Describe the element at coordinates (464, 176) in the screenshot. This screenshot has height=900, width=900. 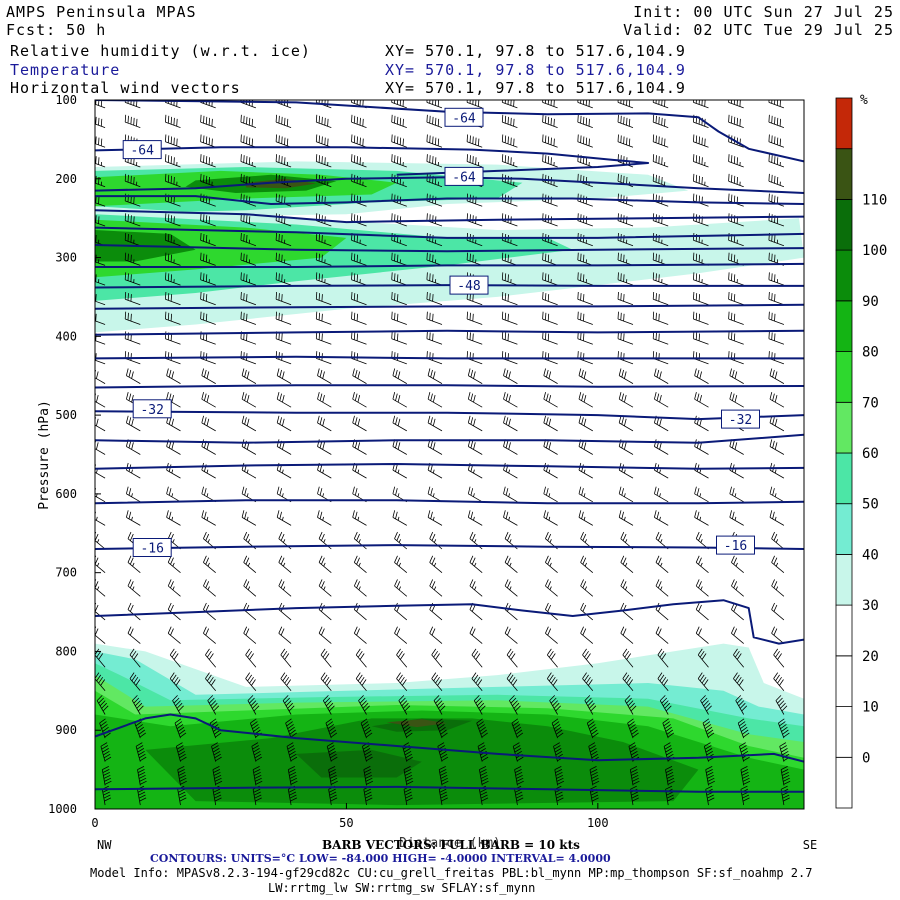
I see `contour-label-box` at that location.